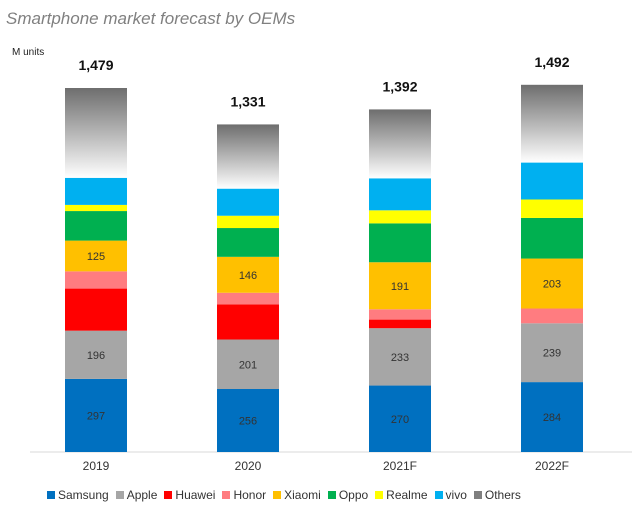  I want to click on legend-swatch-xiaomi, so click(277, 495).